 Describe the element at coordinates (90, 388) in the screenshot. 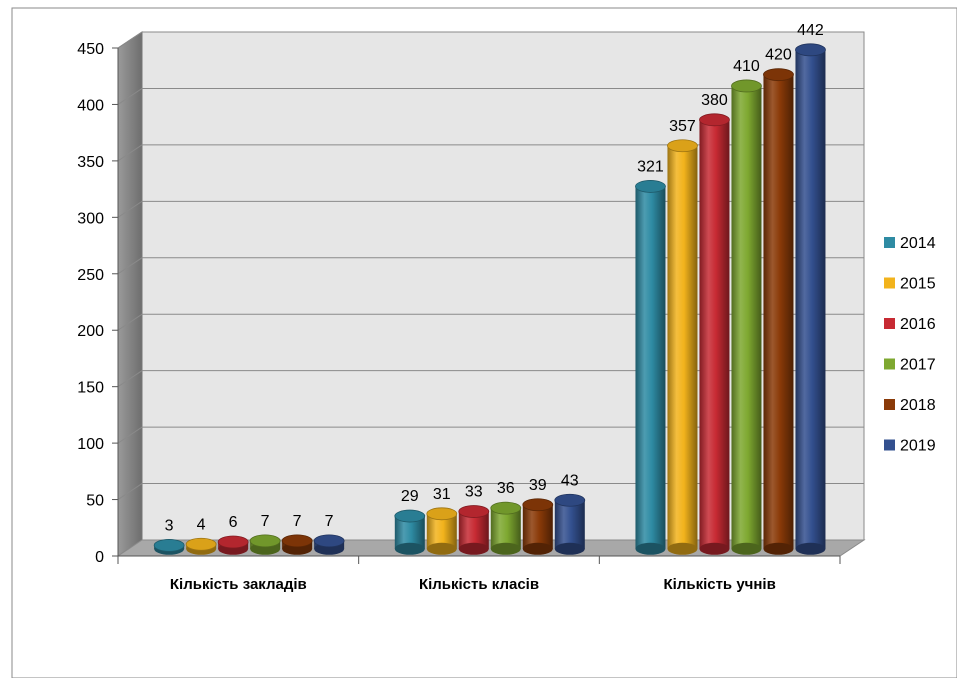

I see `y-tick-label: 150` at that location.